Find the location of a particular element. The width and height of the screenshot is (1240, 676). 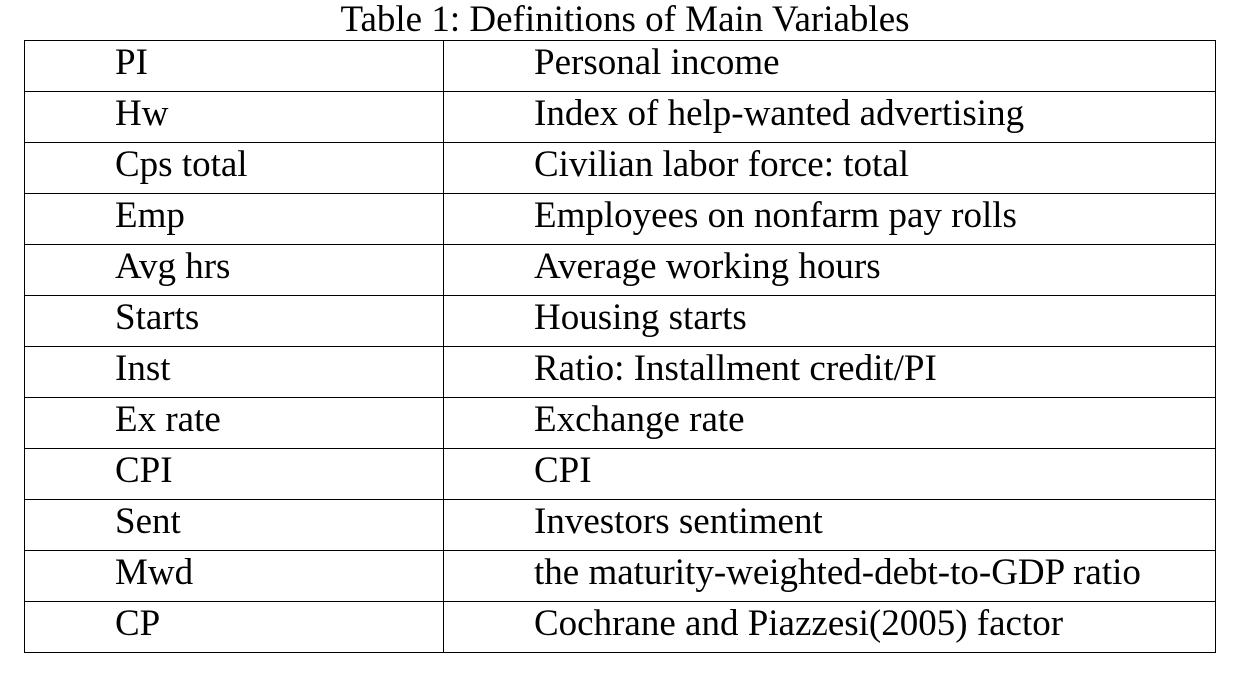

table-row: Hw Index of help-wanted advertising is located at coordinates (620, 117).